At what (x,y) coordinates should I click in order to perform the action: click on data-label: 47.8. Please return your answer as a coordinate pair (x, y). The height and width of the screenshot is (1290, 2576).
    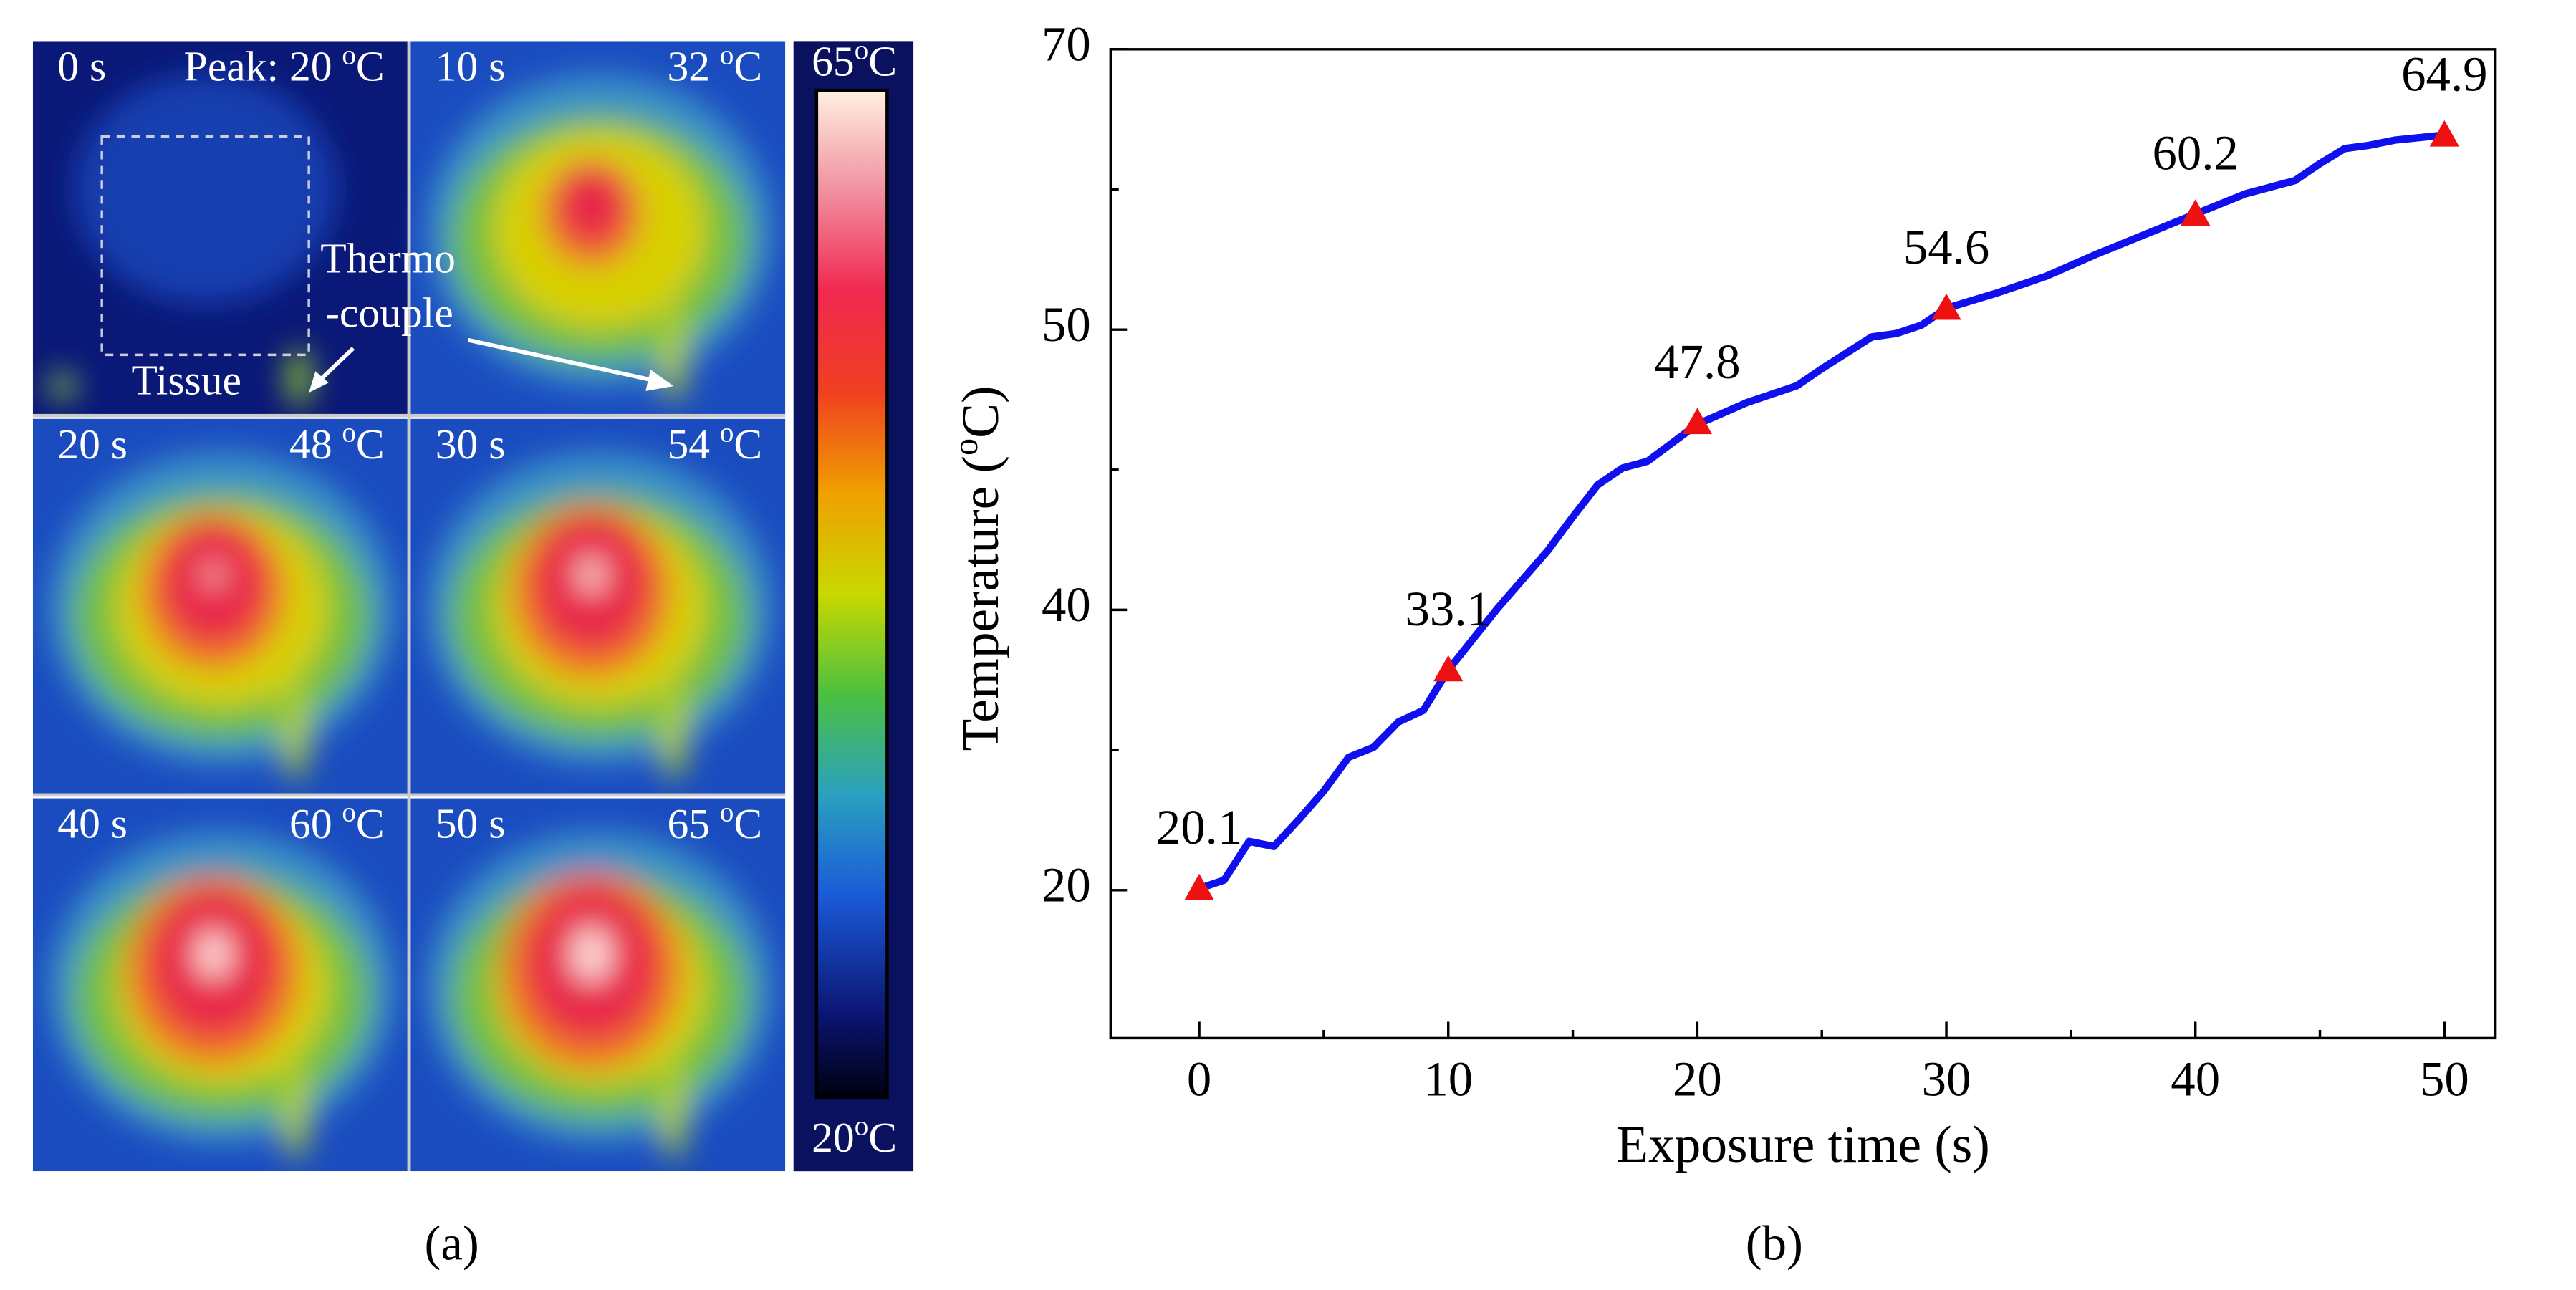
    Looking at the image, I should click on (1697, 361).